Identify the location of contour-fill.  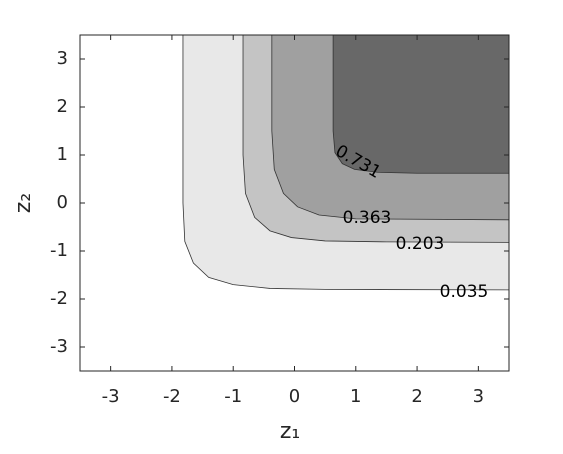
(421, 104).